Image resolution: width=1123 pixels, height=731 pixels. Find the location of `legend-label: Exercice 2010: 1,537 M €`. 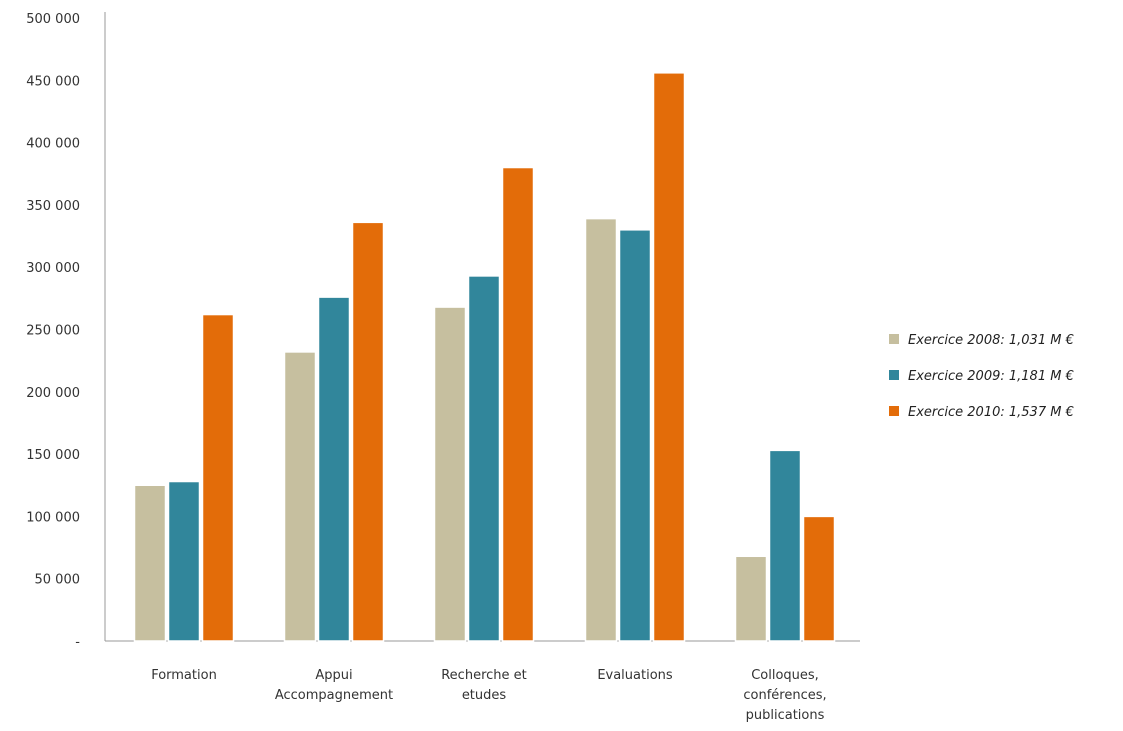

legend-label: Exercice 2010: 1,537 M € is located at coordinates (991, 412).